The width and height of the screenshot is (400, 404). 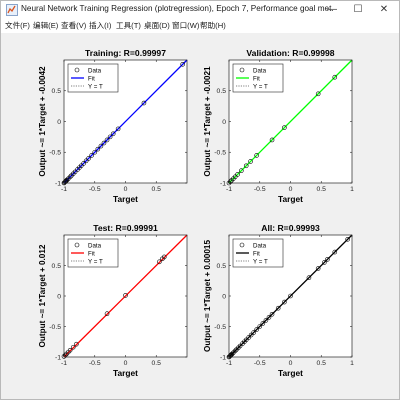 I want to click on test-ytick-label: -1, so click(x=58, y=357).